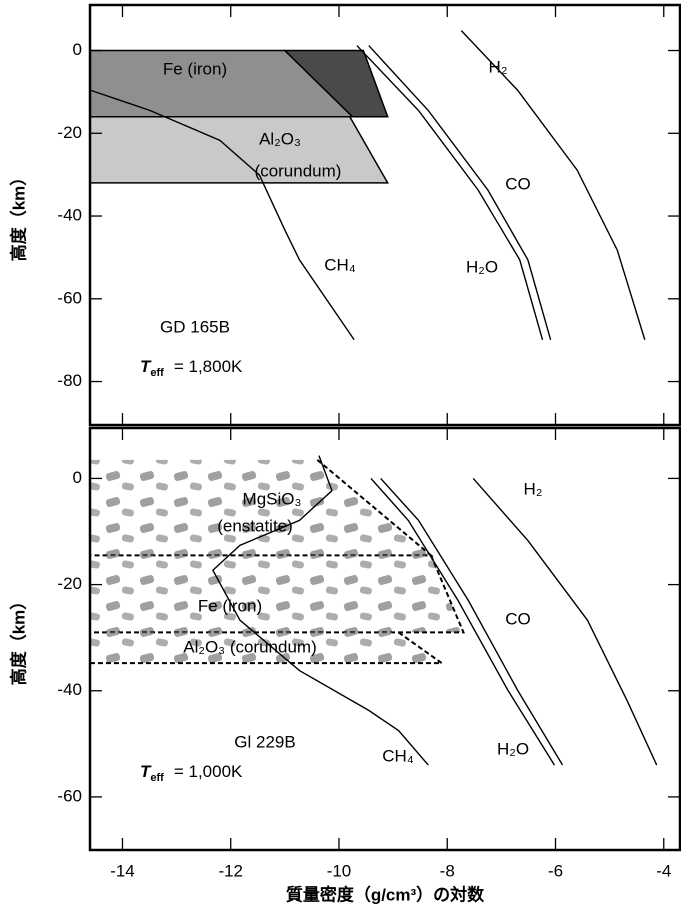 Image resolution: width=681 pixels, height=909 pixels. I want to click on x-axis-label: 質量密度（g/cm³）の対数, so click(385, 894).